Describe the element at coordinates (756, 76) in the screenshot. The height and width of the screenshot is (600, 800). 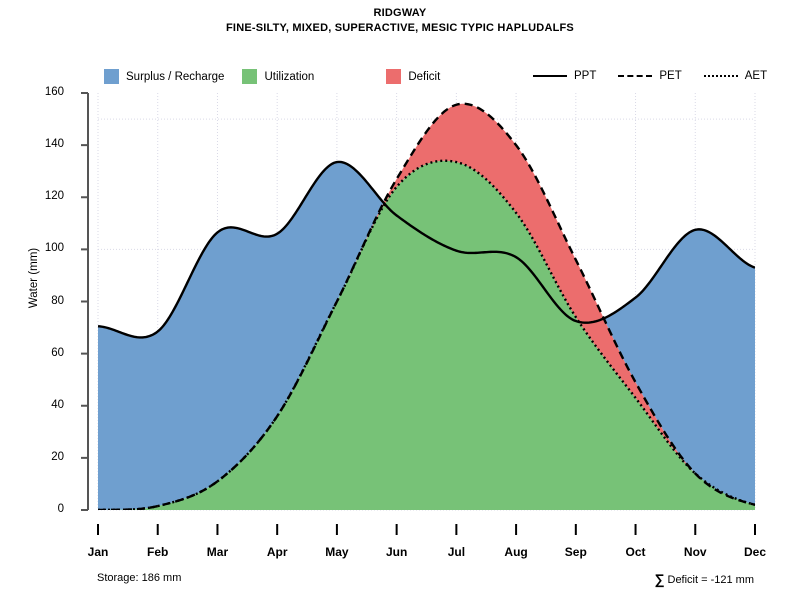
I see `legend-label-aet: AET` at that location.